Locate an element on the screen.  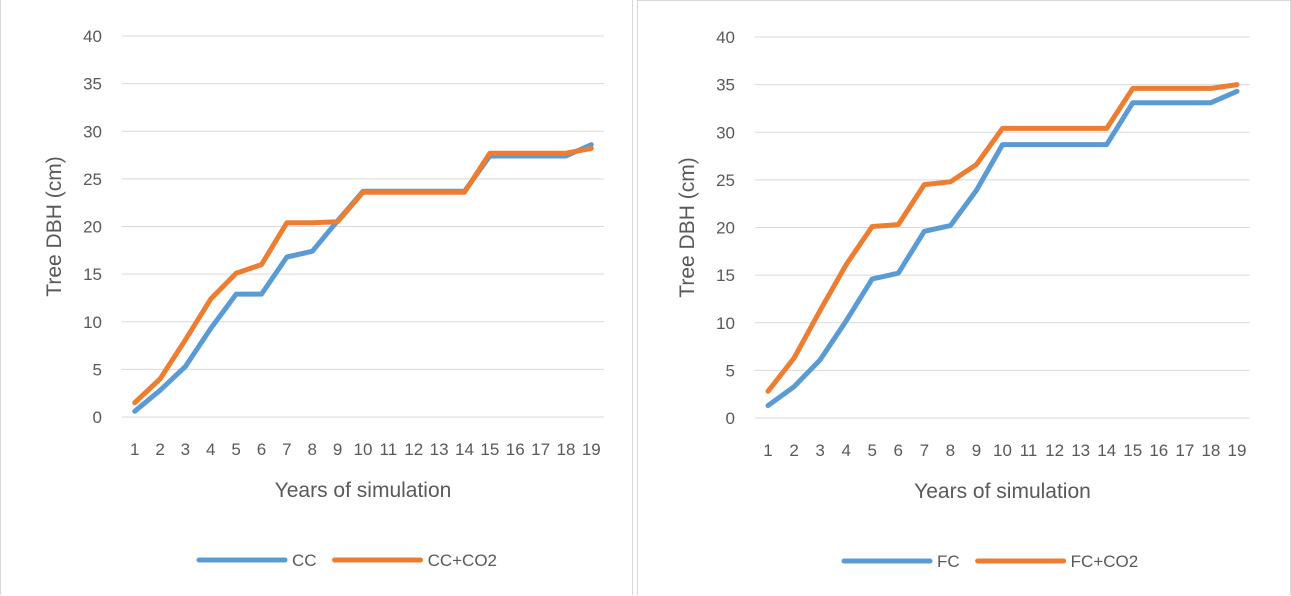
legend-label: CC+CO2 is located at coordinates (462, 560).